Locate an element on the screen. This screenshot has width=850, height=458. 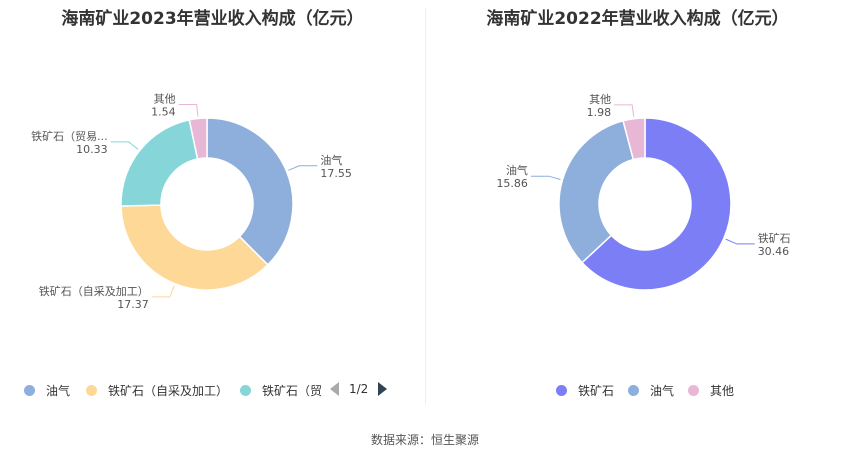
donut-0-value-0: 17.55 is located at coordinates (336, 173).